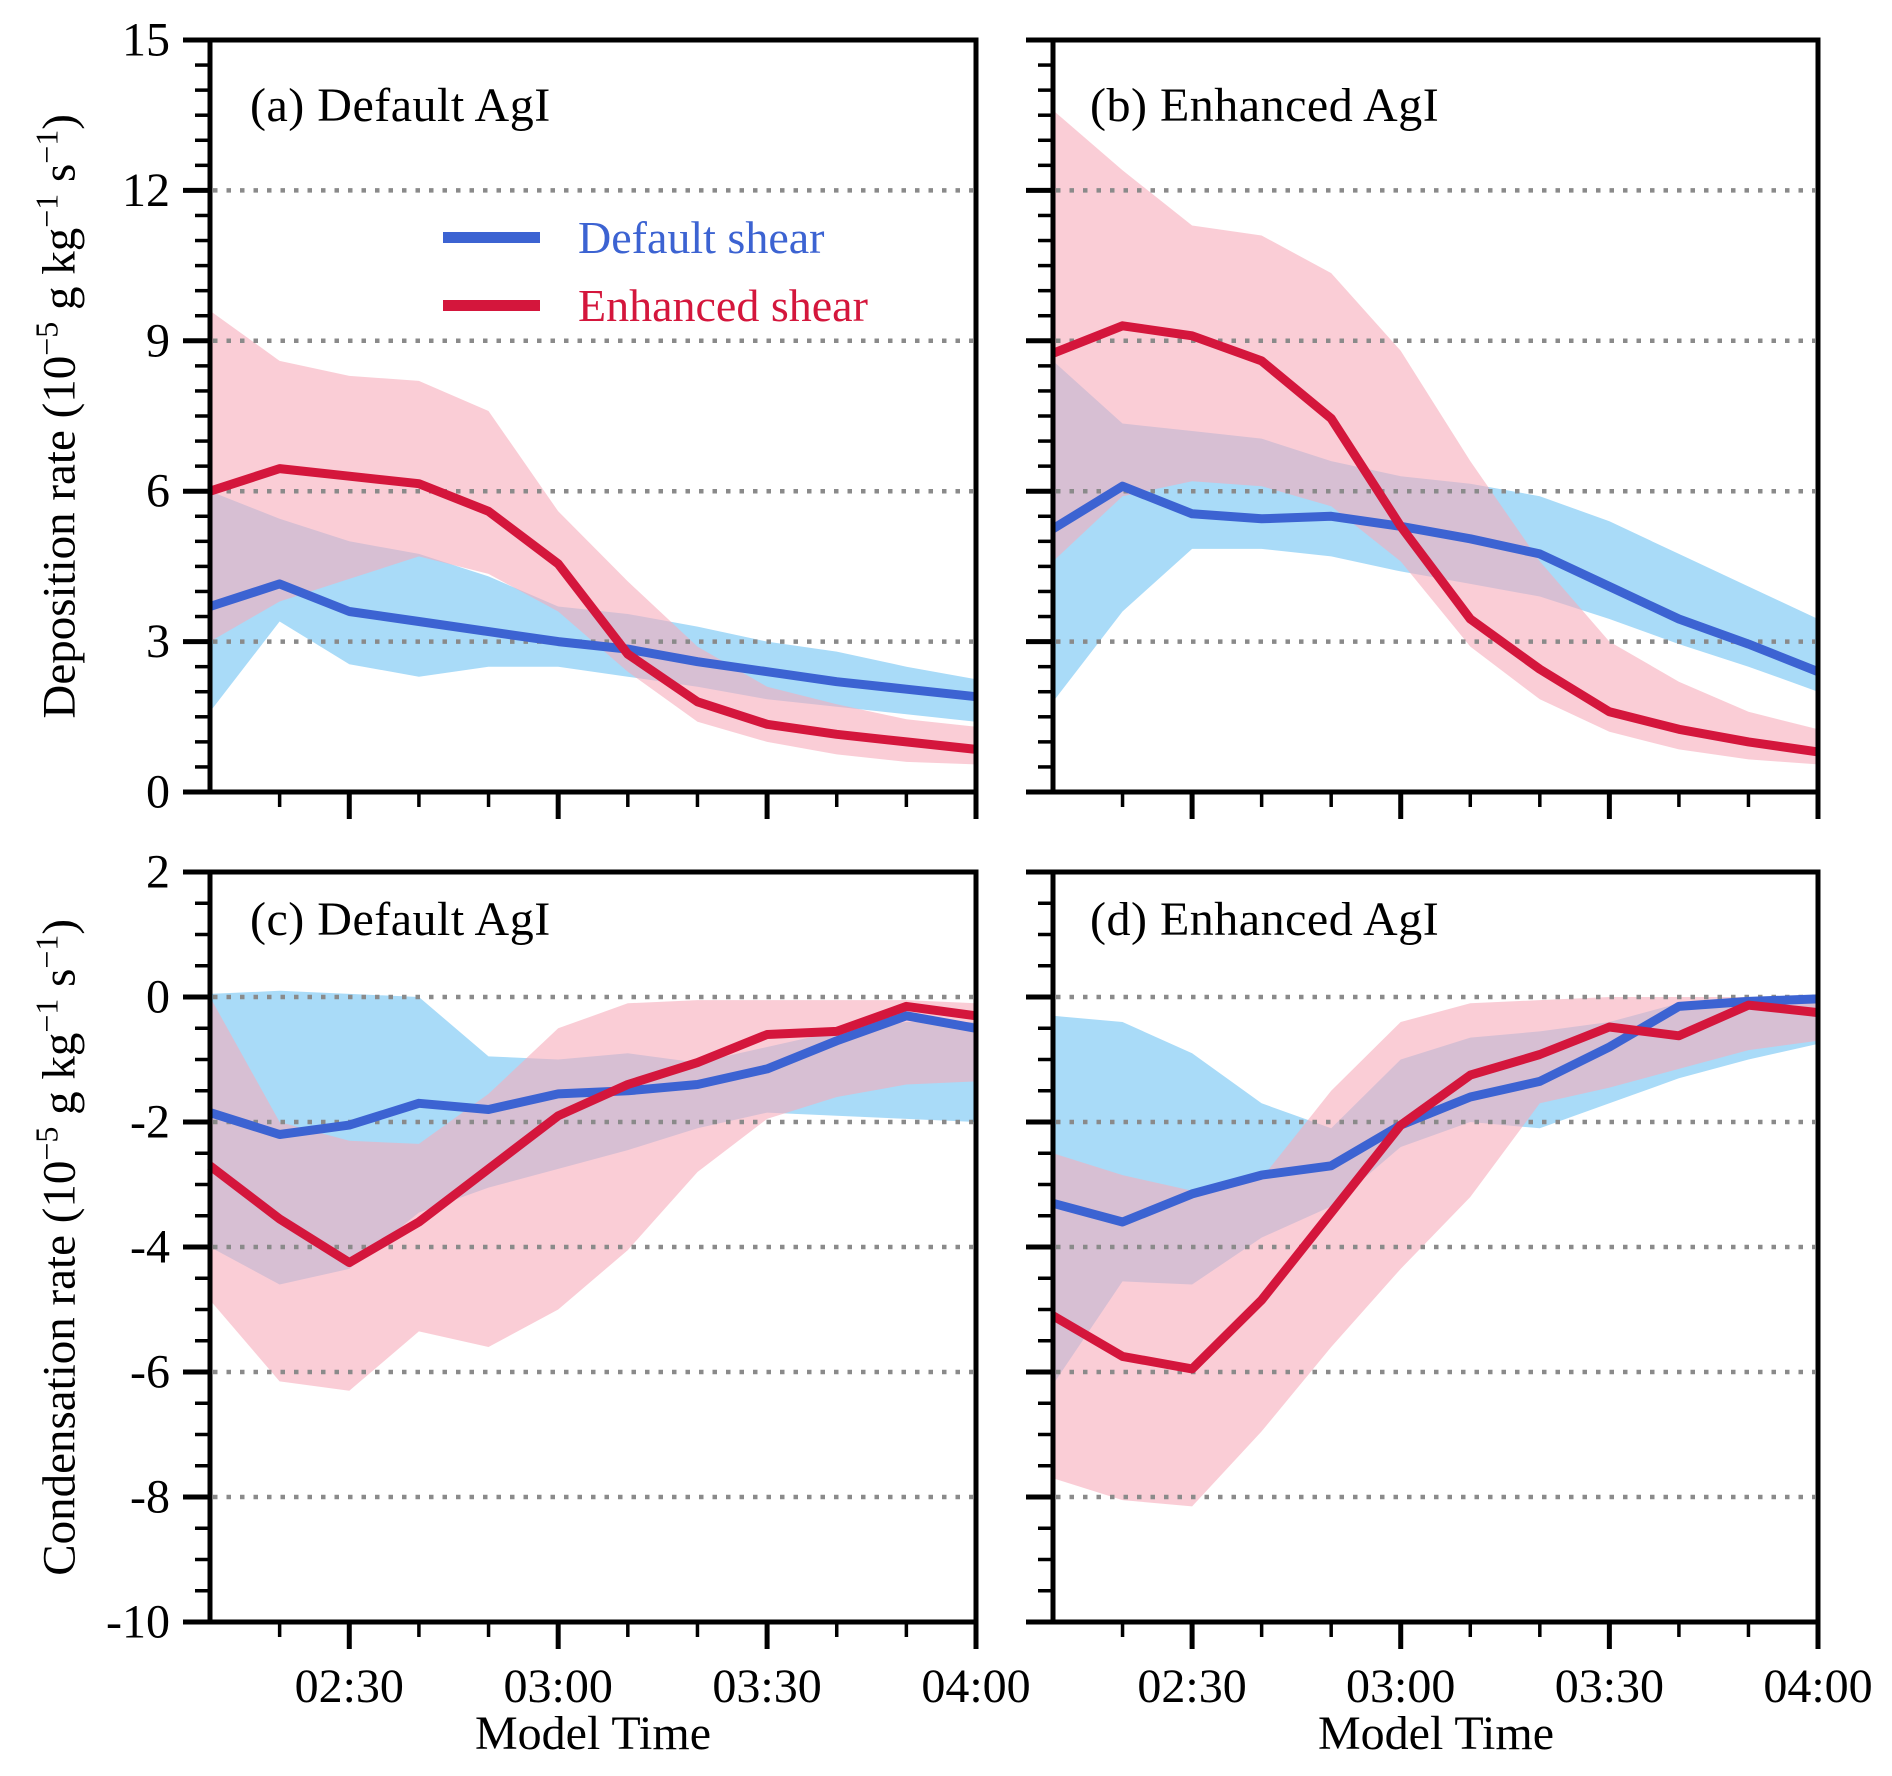  Describe the element at coordinates (138, 1622) in the screenshot. I see `y-tick-label: -10` at that location.